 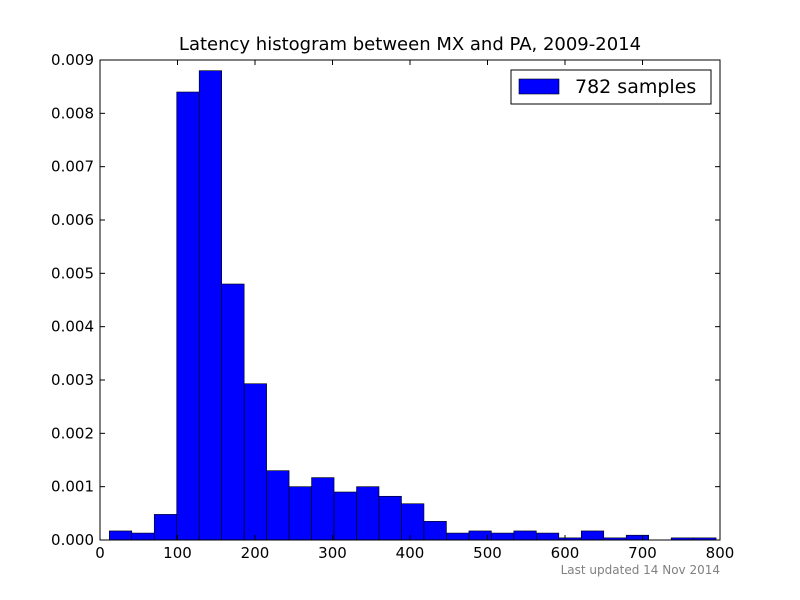 What do you see at coordinates (72, 220) in the screenshot?
I see `y-tick-label: 0.006` at bounding box center [72, 220].